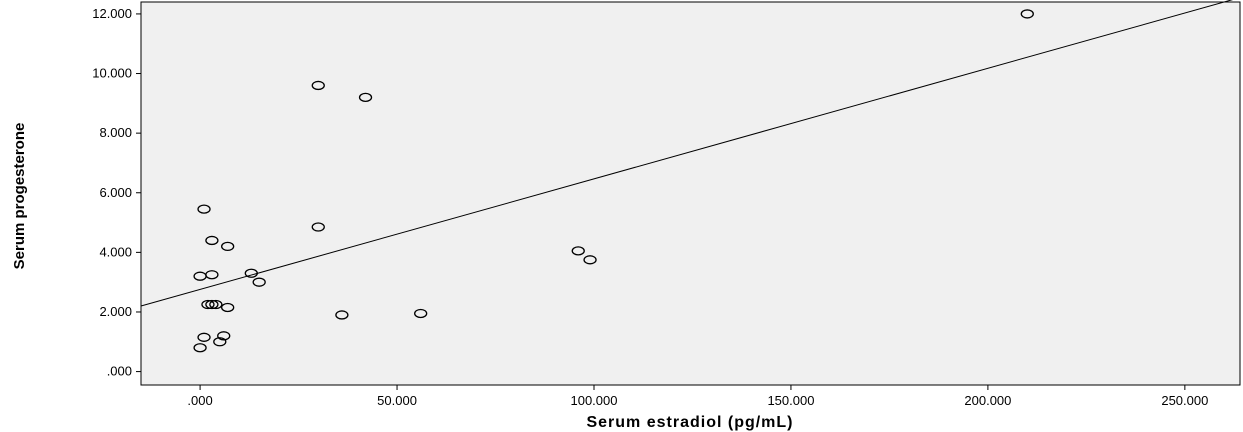 This screenshot has width=1243, height=432. I want to click on x-tick-label: 150.000, so click(790, 400).